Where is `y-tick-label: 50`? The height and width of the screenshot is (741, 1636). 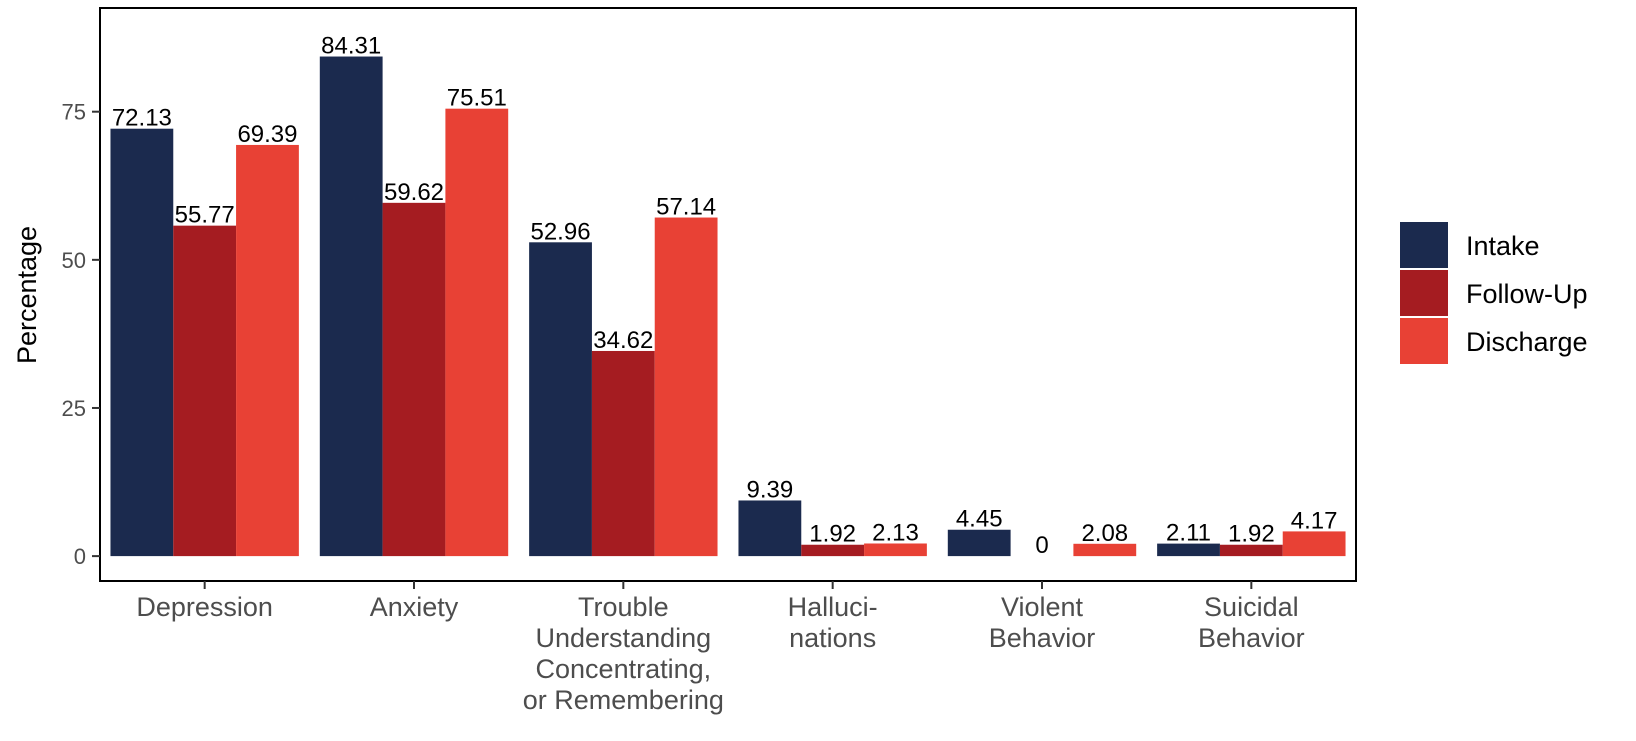 y-tick-label: 50 is located at coordinates (74, 260).